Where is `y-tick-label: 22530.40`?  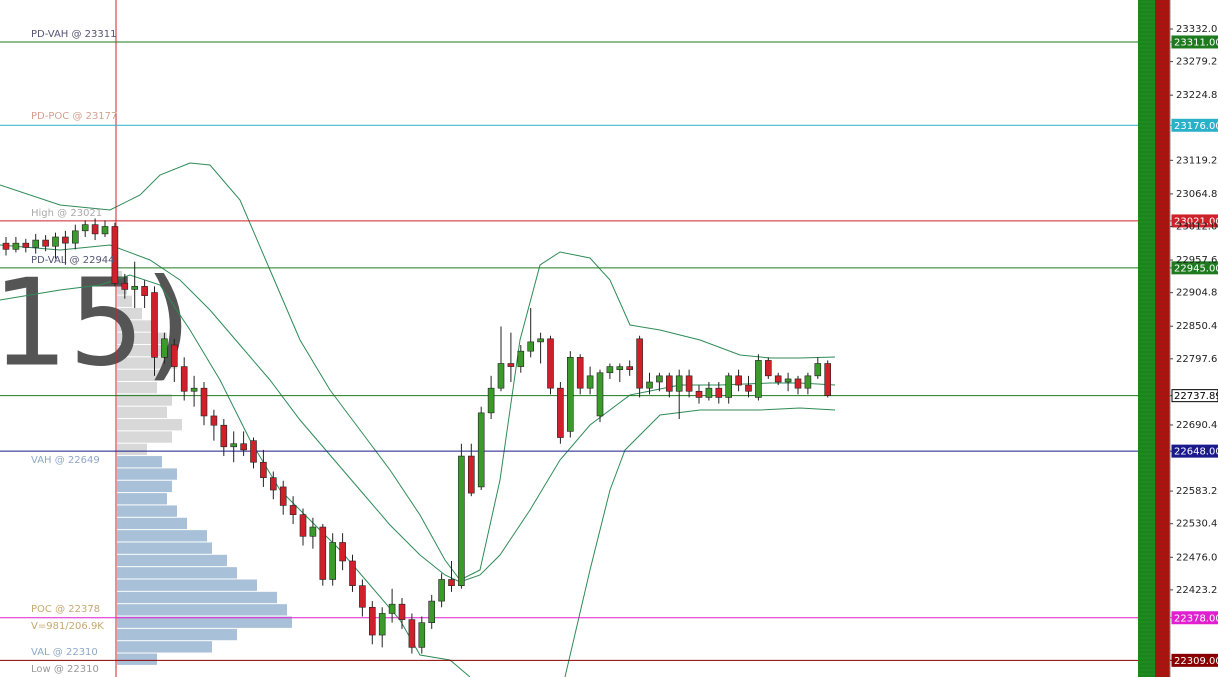
y-tick-label: 22530.40 is located at coordinates (1197, 524).